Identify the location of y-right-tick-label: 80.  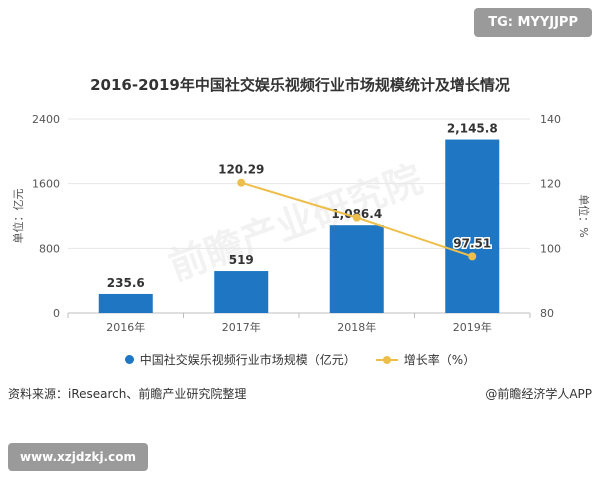
(547, 313).